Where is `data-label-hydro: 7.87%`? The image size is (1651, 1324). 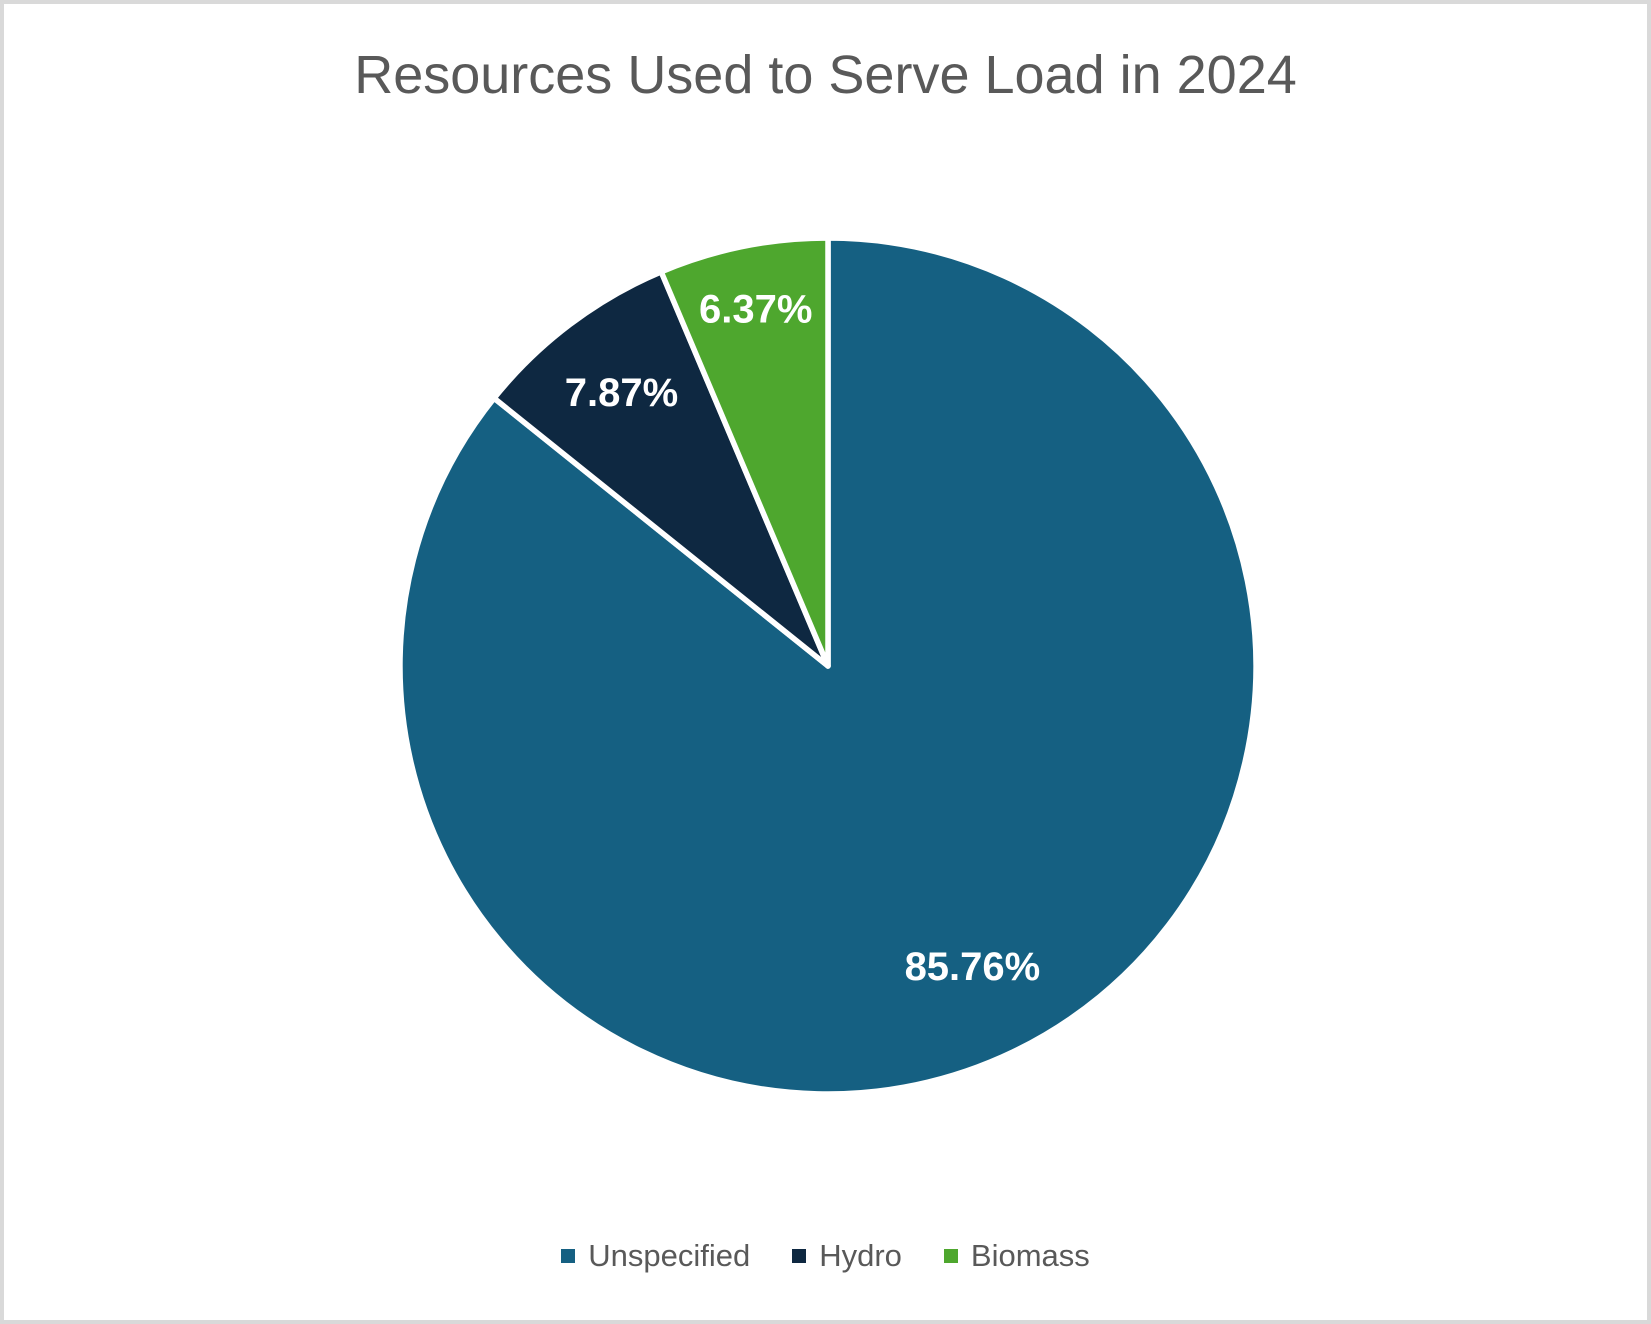
data-label-hydro: 7.87% is located at coordinates (621, 393).